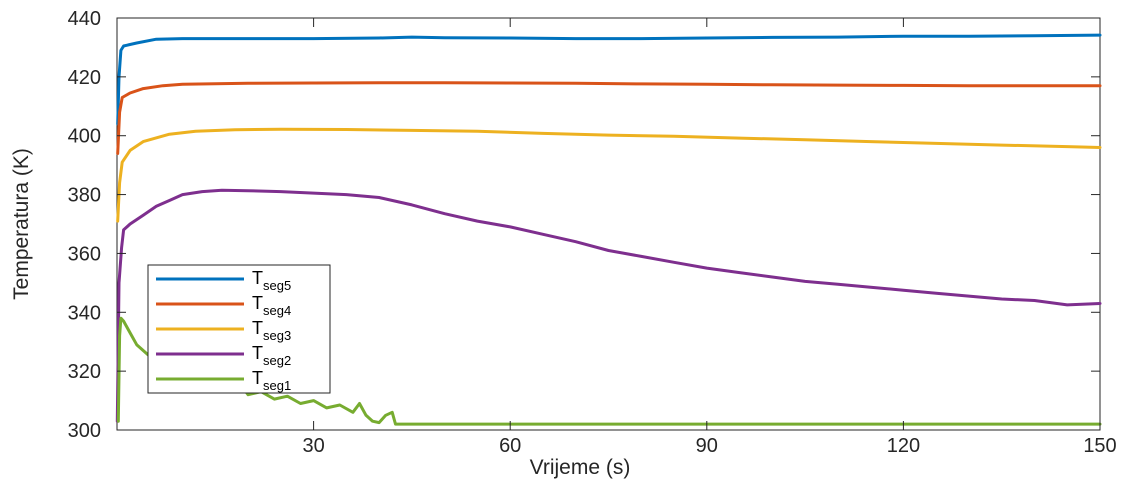  What do you see at coordinates (609, 118) in the screenshot?
I see `series-line-t-seg4` at bounding box center [609, 118].